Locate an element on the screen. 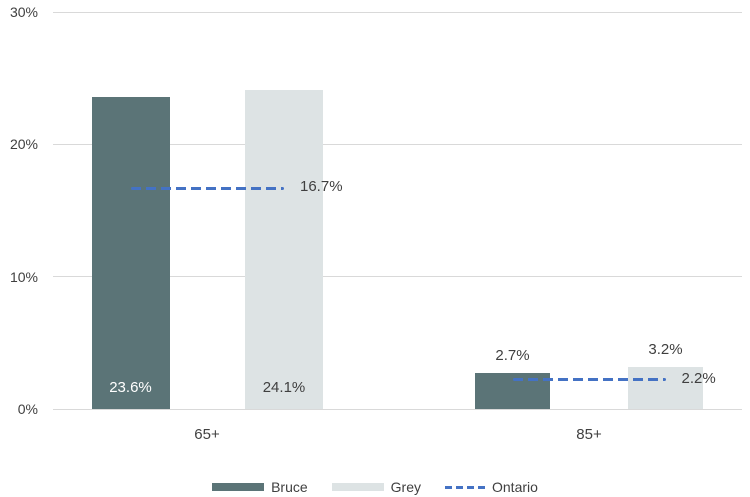 This screenshot has width=750, height=497. bar-bruce is located at coordinates (130, 252).